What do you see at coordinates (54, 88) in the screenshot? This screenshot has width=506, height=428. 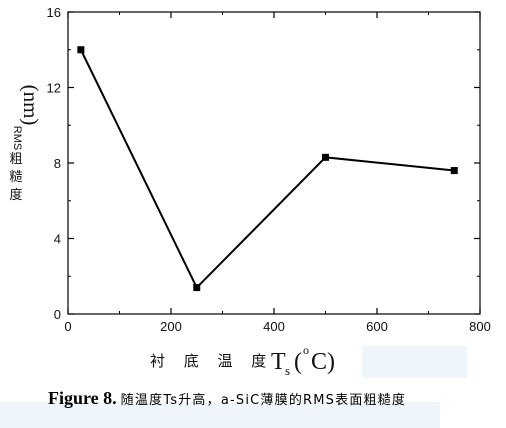 I see `y-tick-label: 12` at bounding box center [54, 88].